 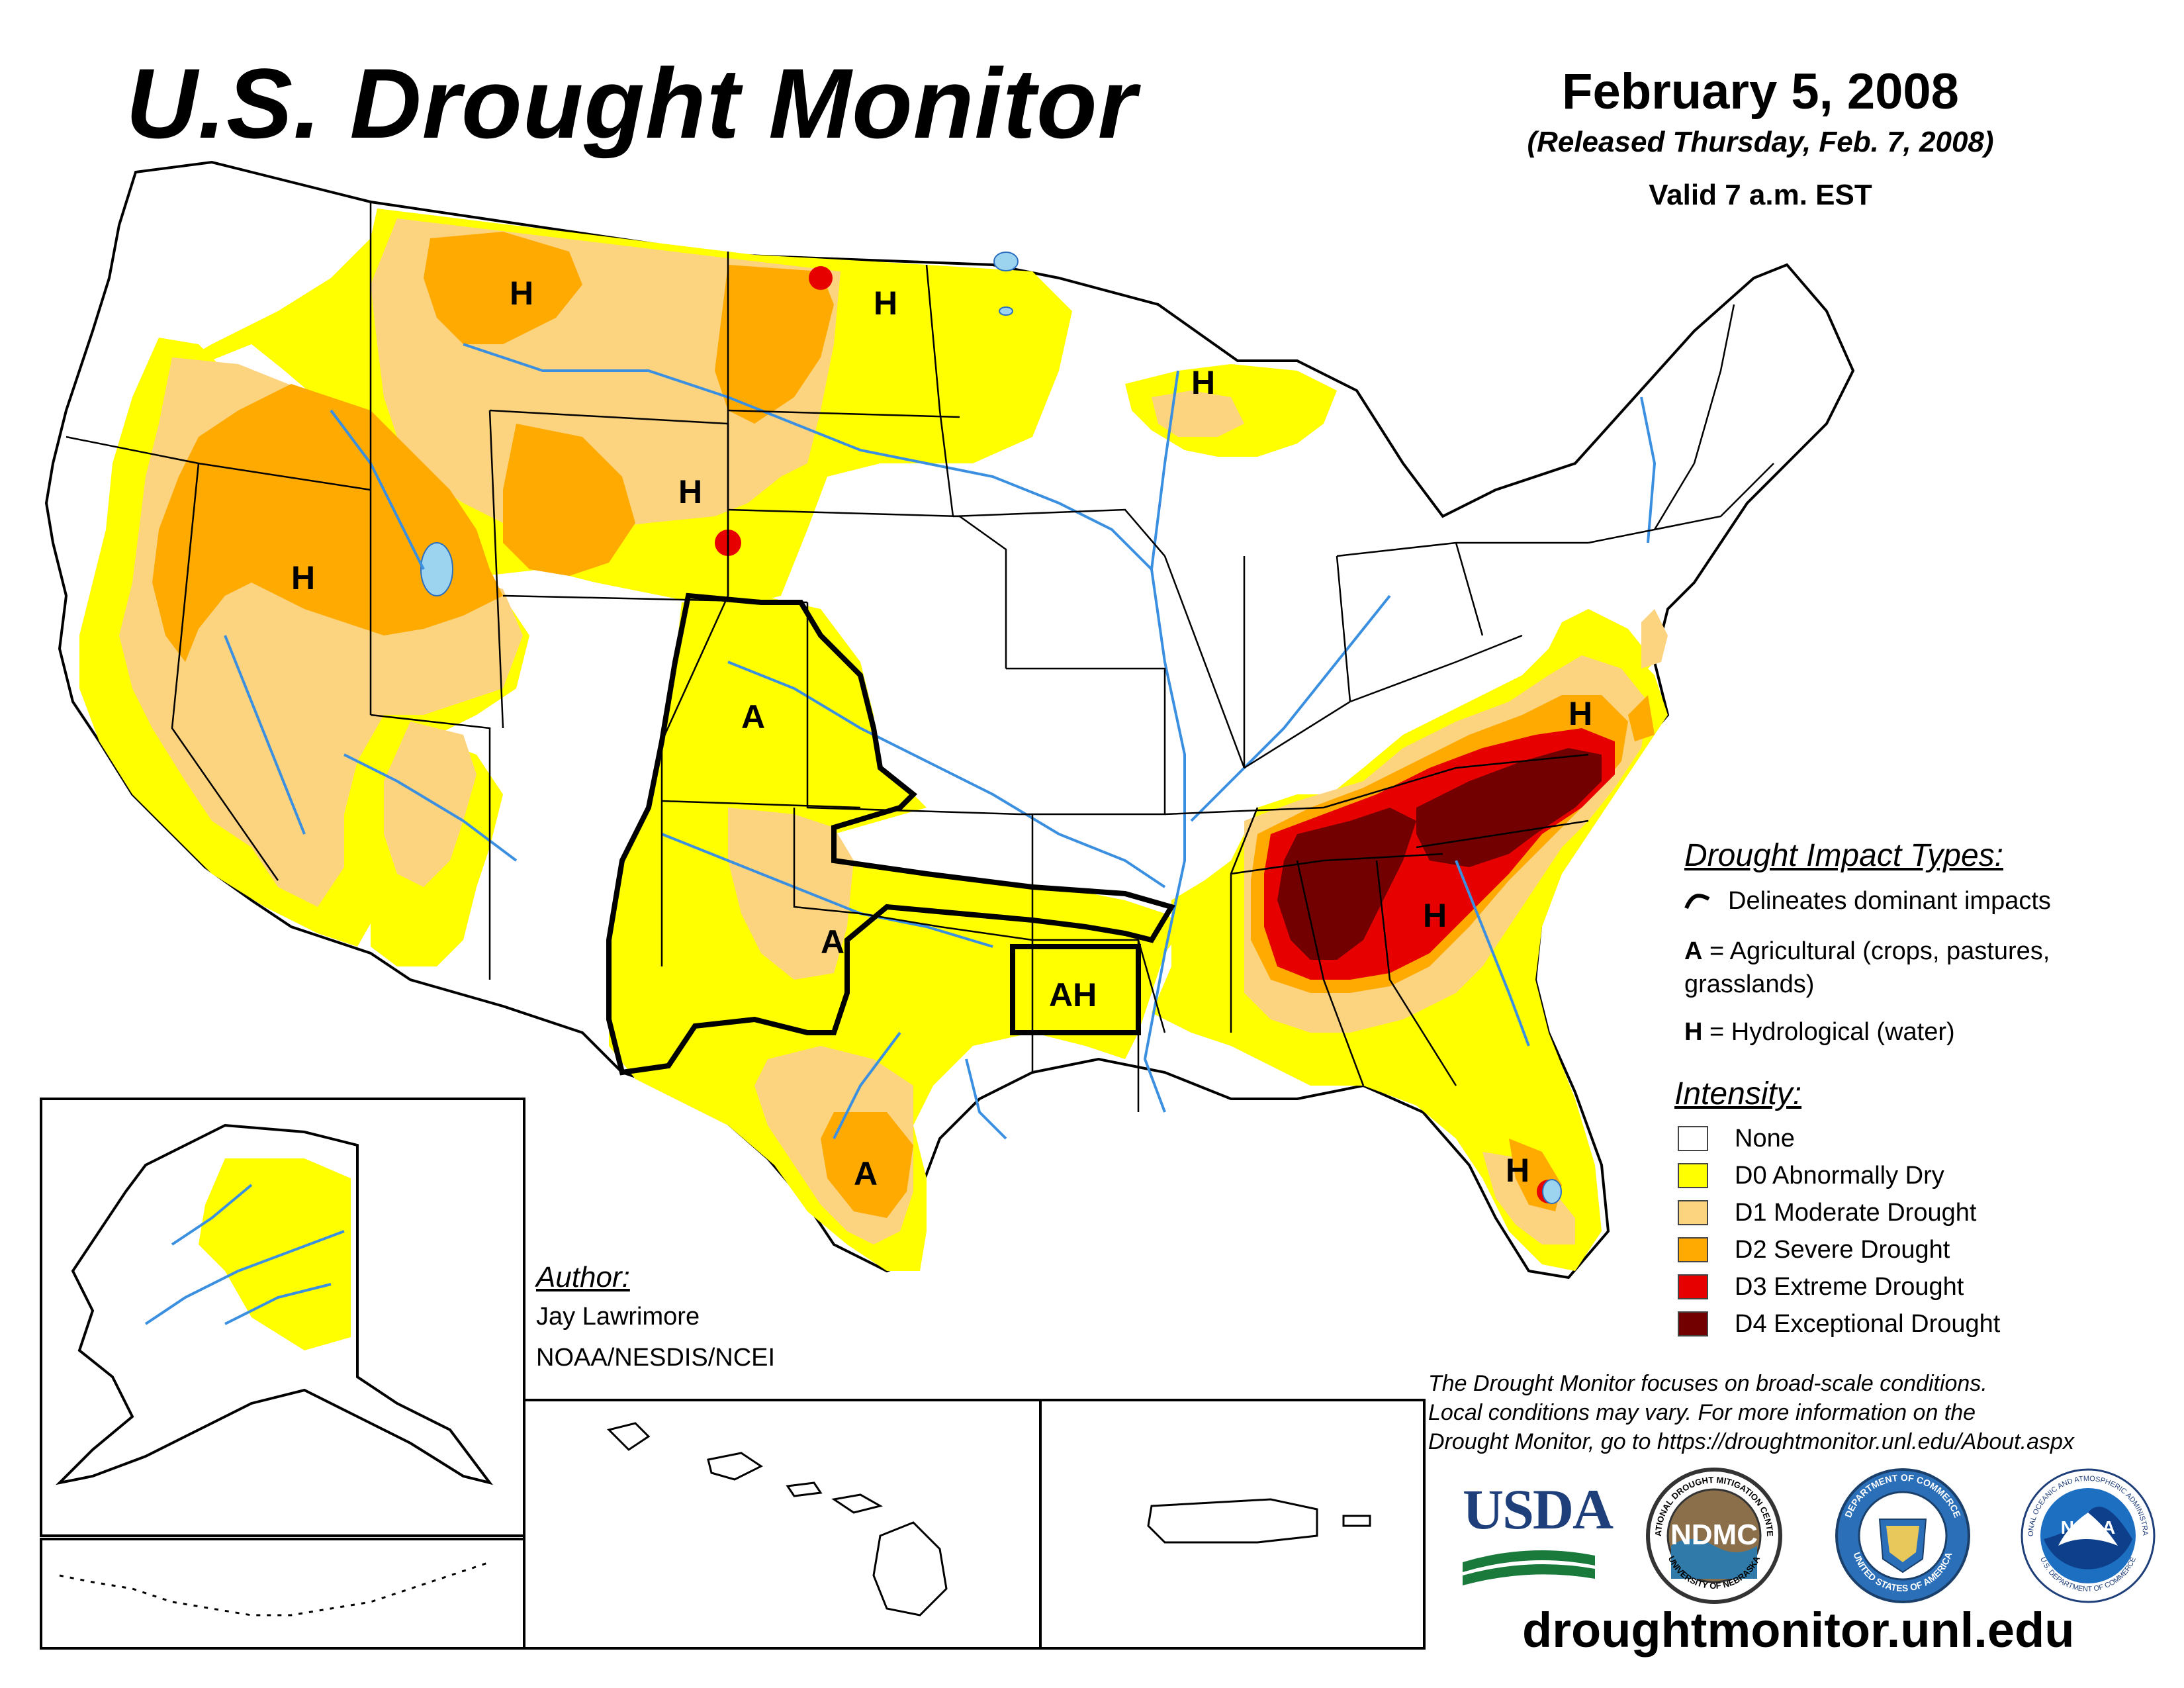 I want to click on label-mt-h: H, so click(x=521, y=293).